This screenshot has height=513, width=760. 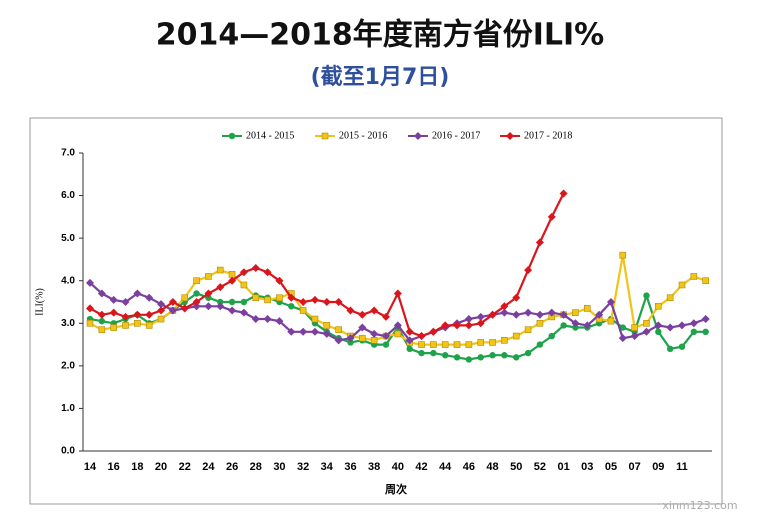 What do you see at coordinates (68, 195) in the screenshot?
I see `y-tick-label: 6.0` at bounding box center [68, 195].